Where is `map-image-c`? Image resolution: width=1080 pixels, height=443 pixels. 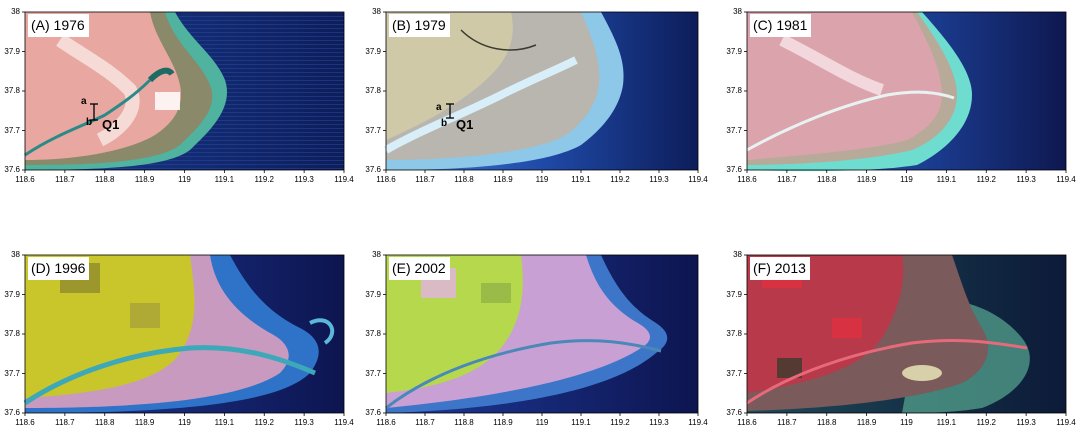 map-image-c is located at coordinates (906, 92).